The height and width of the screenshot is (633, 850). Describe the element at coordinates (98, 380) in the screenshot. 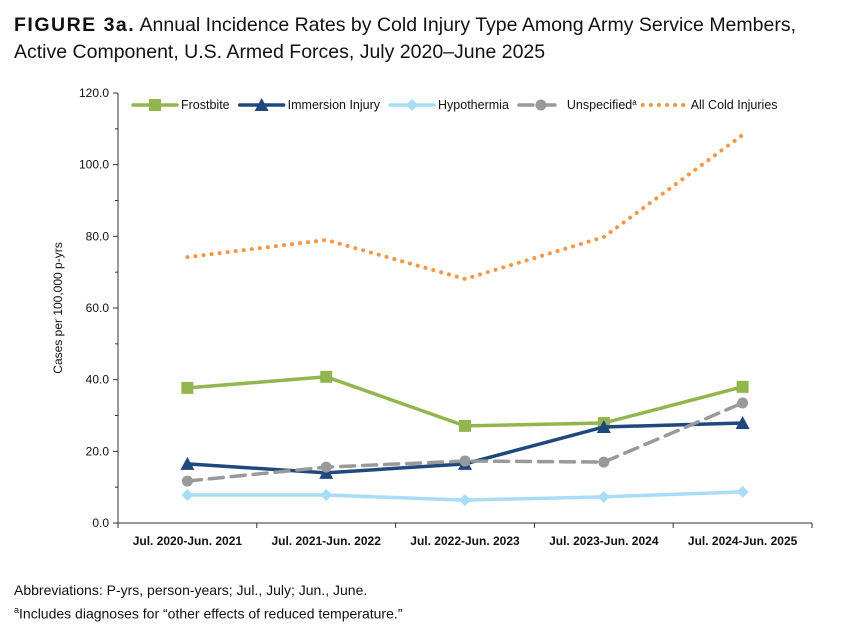

I see `y-tick-label: 40.0` at that location.